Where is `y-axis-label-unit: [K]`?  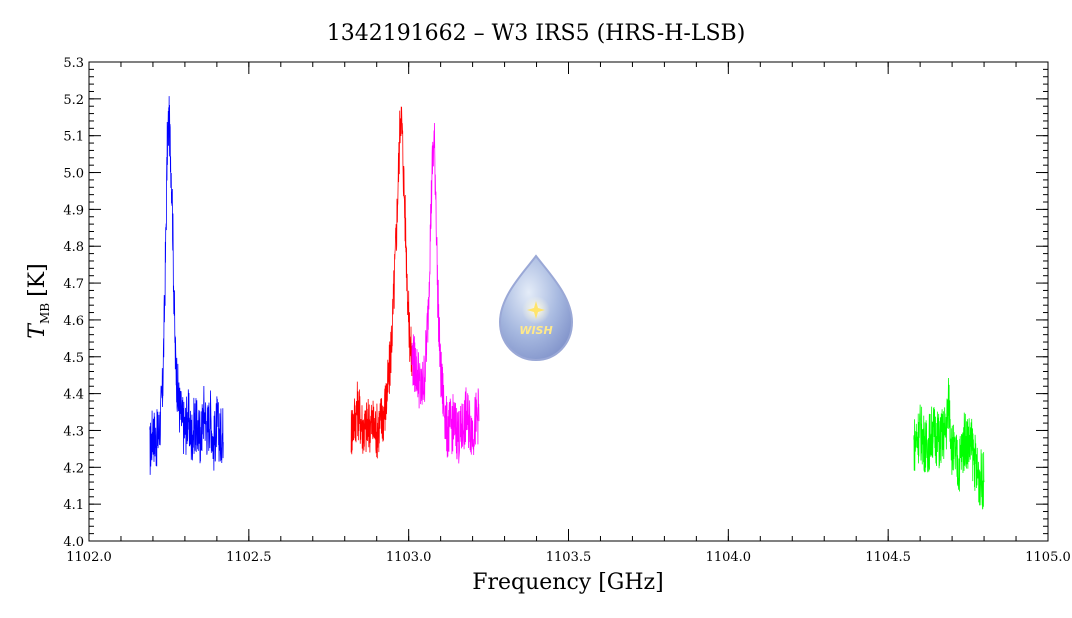
y-axis-label-unit: [K] is located at coordinates (37, 280).